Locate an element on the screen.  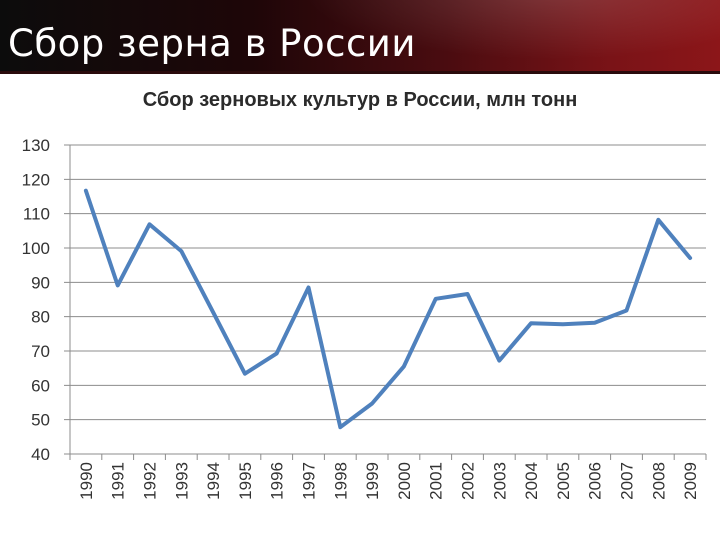
x-tick-label: 1991 is located at coordinates (118, 481).